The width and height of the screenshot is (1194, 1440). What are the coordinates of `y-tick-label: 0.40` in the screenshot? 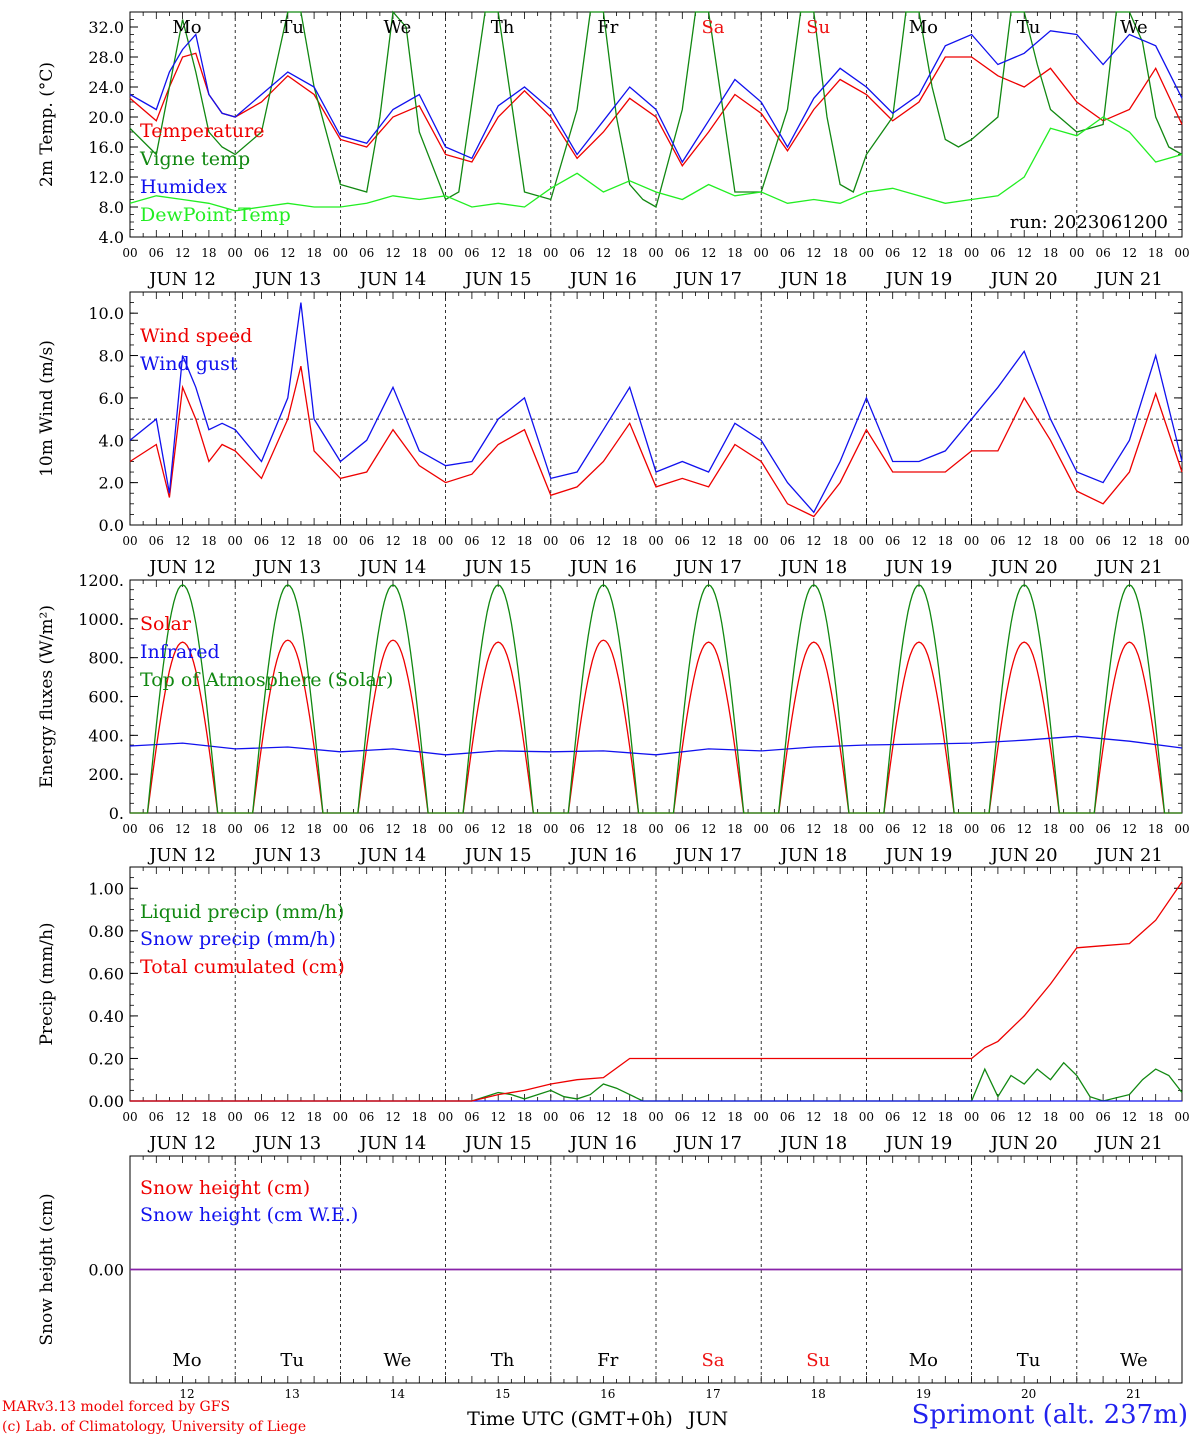 It's located at (106, 1016).